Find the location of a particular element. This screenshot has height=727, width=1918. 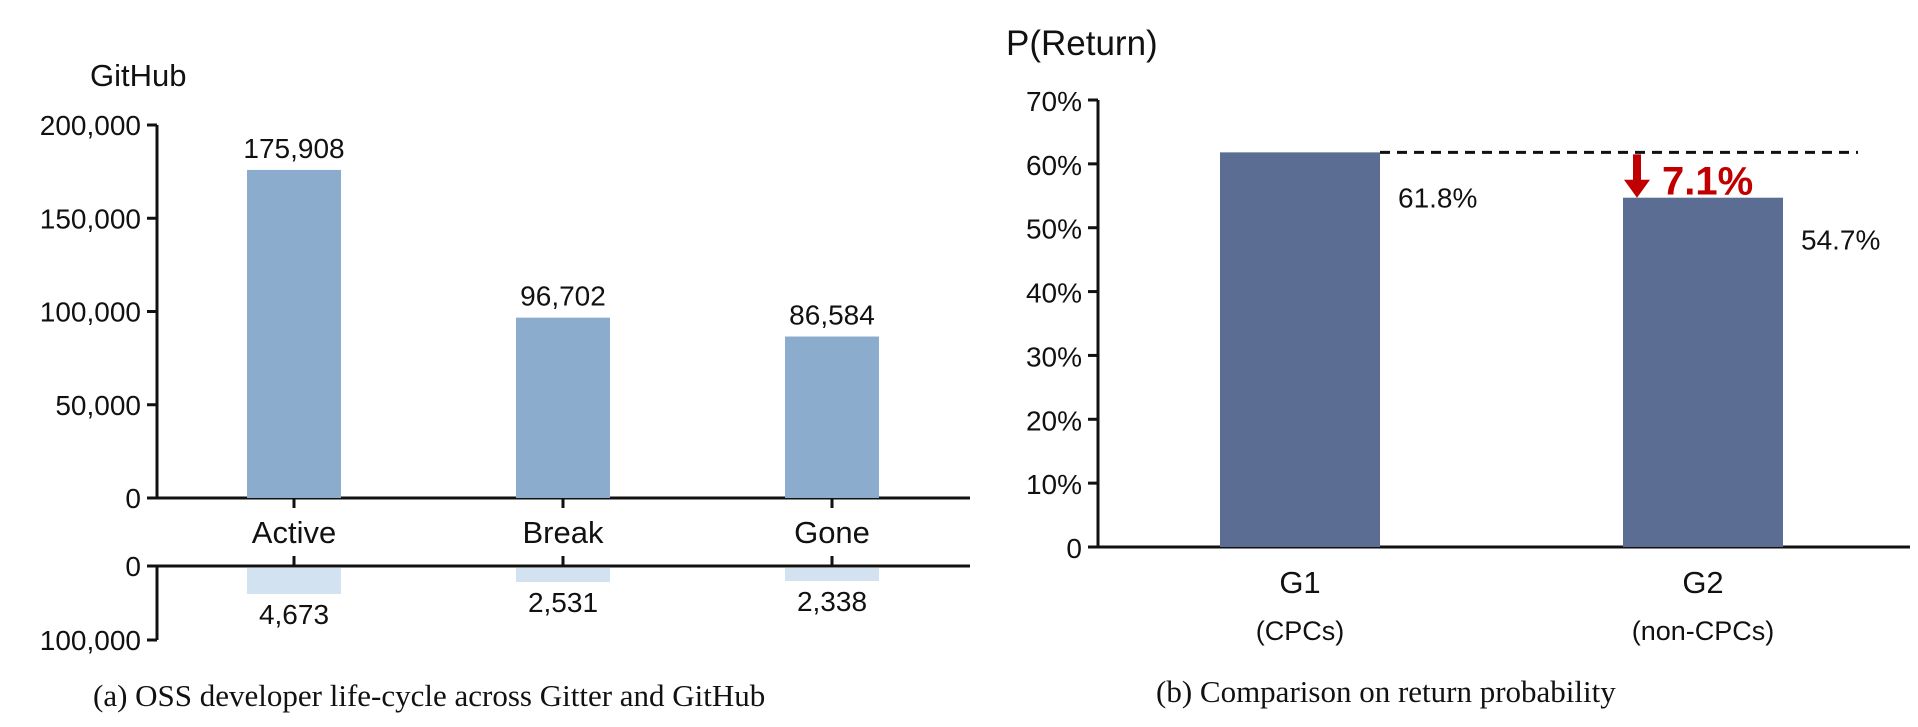

chart-b-value-label: 61.8% is located at coordinates (1437, 197).